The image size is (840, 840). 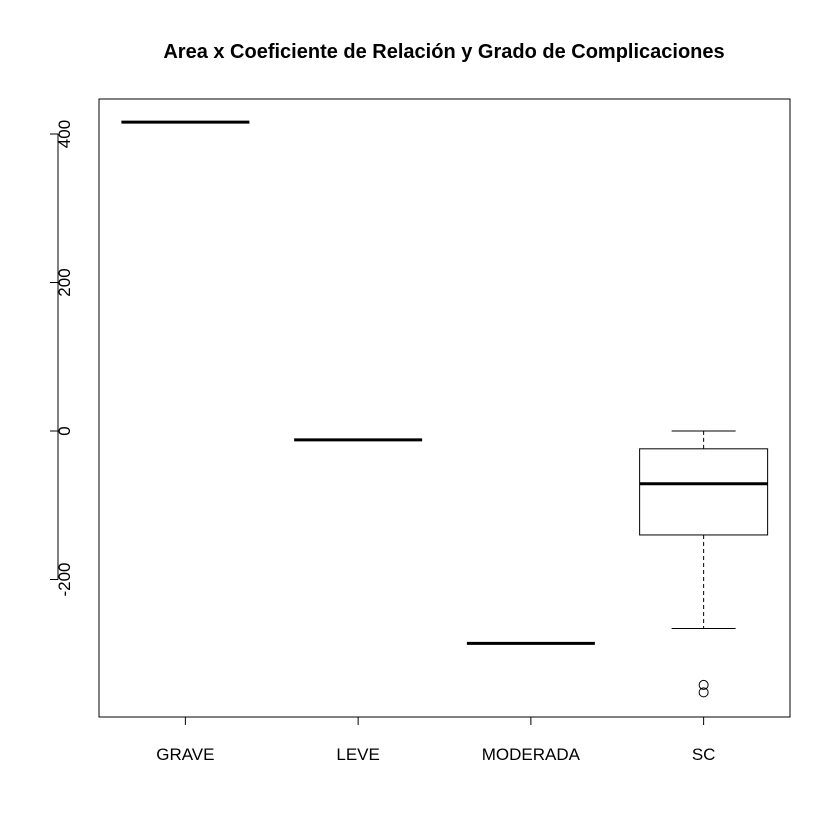 I want to click on iqr-box, so click(x=704, y=492).